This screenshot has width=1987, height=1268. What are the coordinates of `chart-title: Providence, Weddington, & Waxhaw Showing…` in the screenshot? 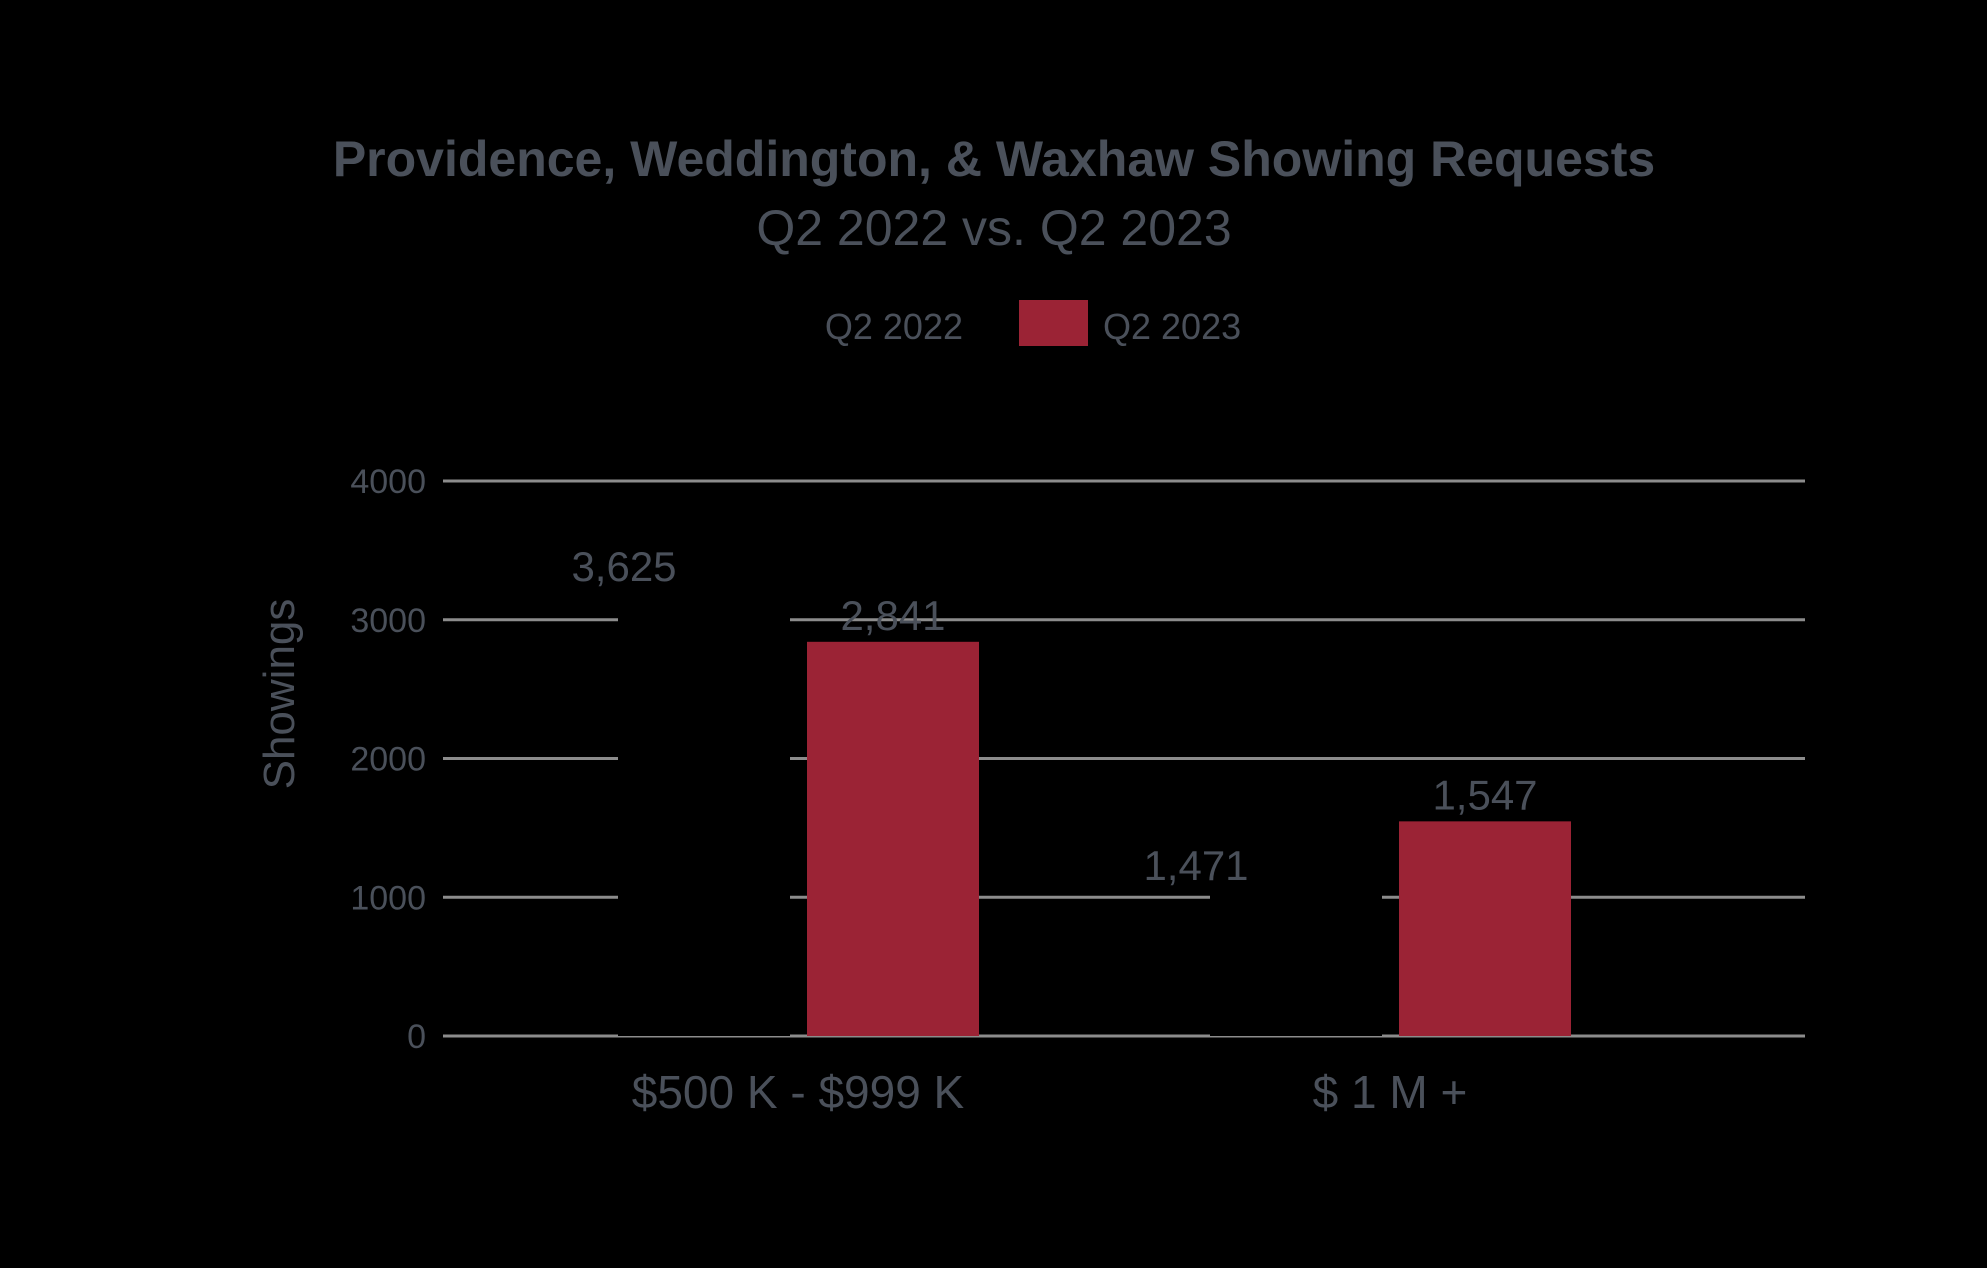 It's located at (994, 159).